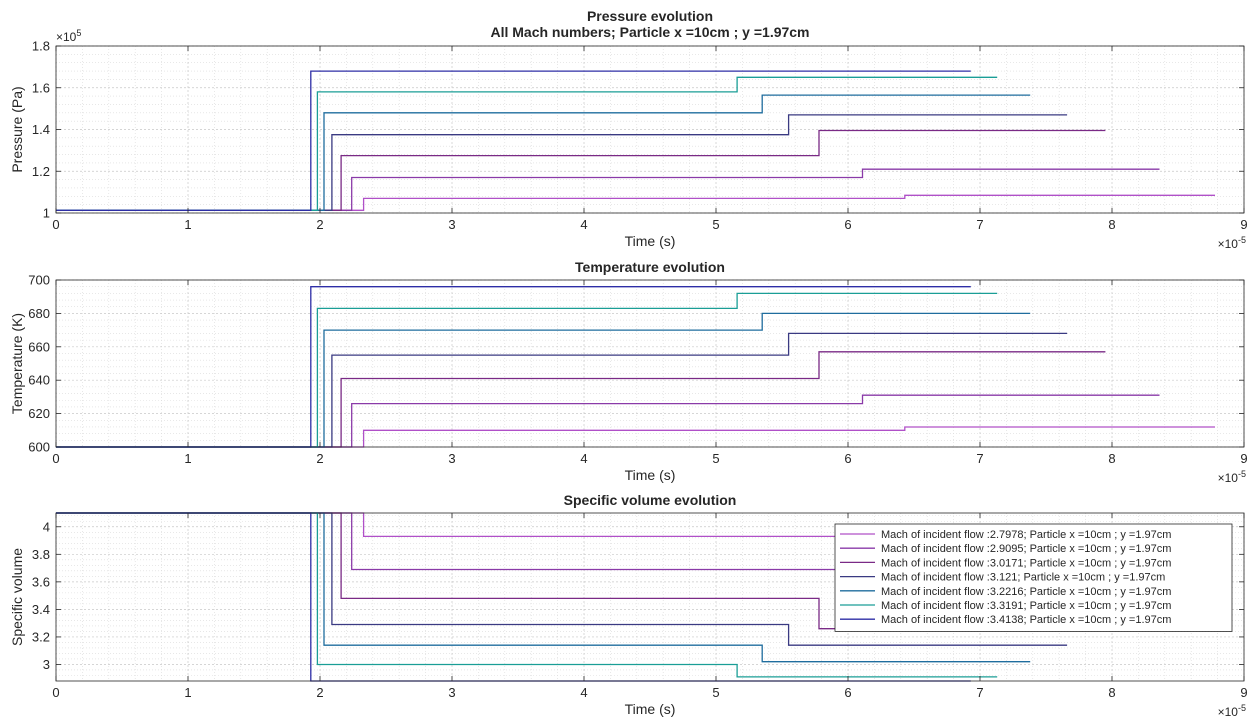 Image resolution: width=1258 pixels, height=727 pixels. I want to click on y-tick-label: 3.4, so click(41, 609).